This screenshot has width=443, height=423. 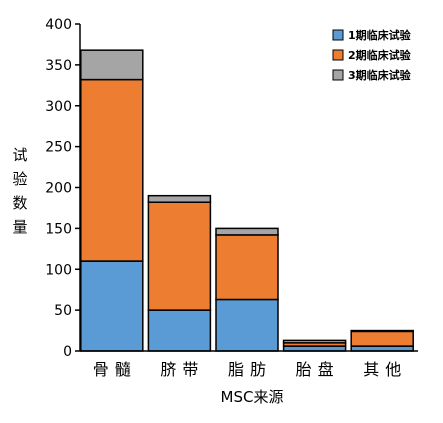 I want to click on x-axis-title: MSC来源, so click(x=252, y=397).